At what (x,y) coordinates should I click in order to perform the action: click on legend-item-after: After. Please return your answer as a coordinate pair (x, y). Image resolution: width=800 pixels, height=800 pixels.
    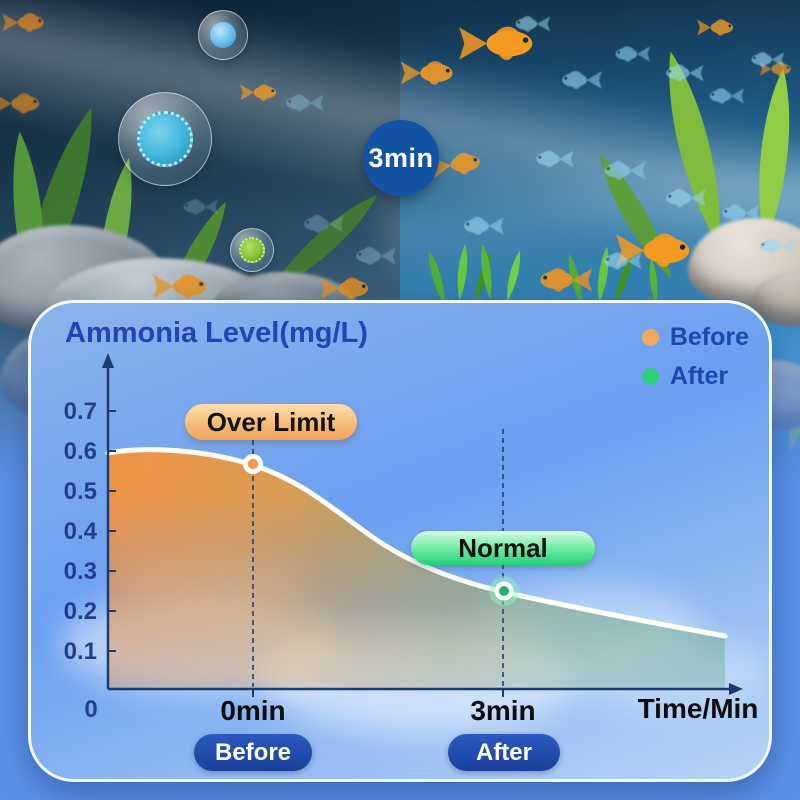
    Looking at the image, I should click on (695, 376).